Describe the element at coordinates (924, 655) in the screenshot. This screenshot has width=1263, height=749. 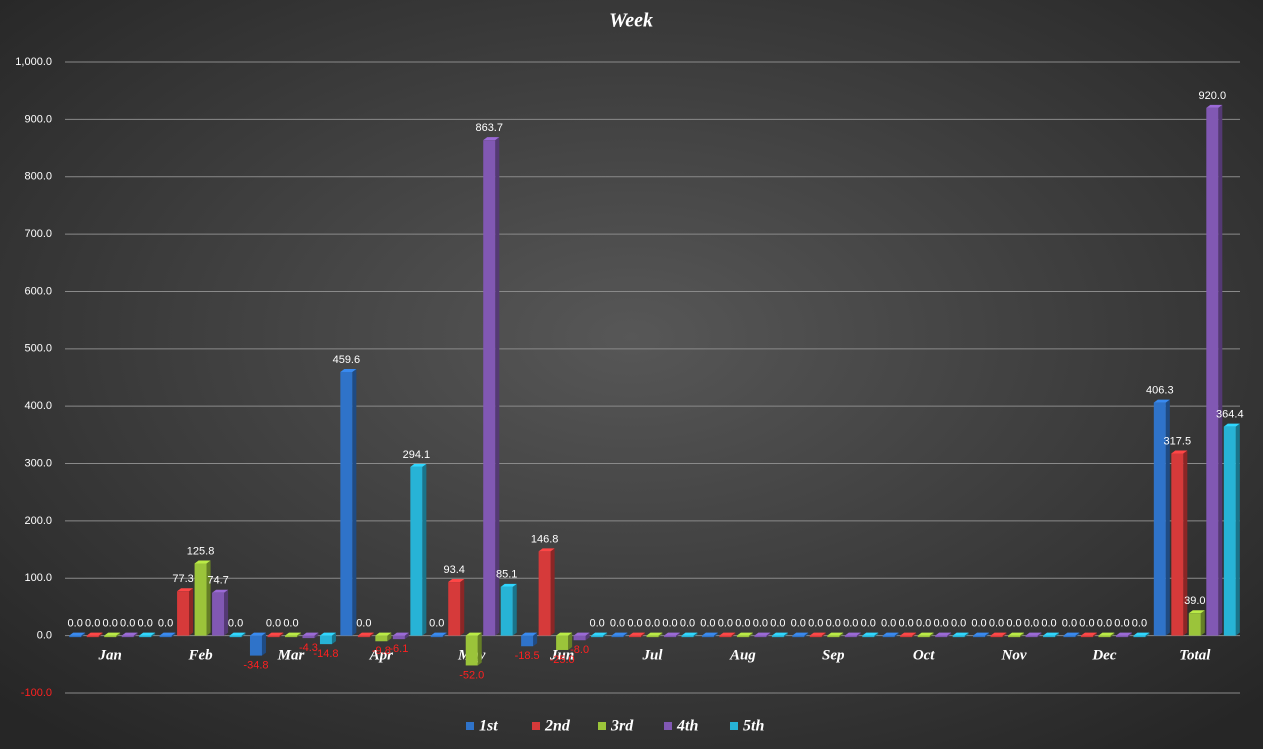
I see `x-tick-label: Oct` at that location.